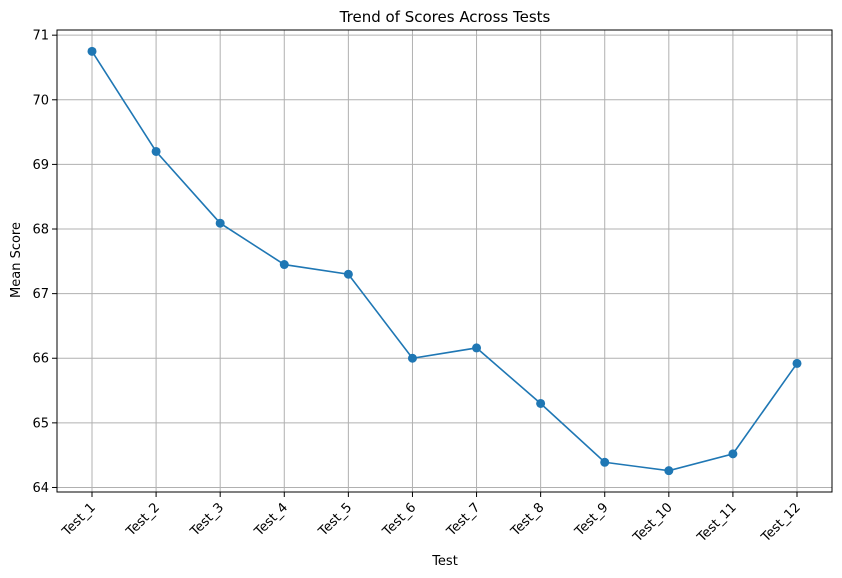  What do you see at coordinates (143, 520) in the screenshot?
I see `x-tick-label: Test_2` at bounding box center [143, 520].